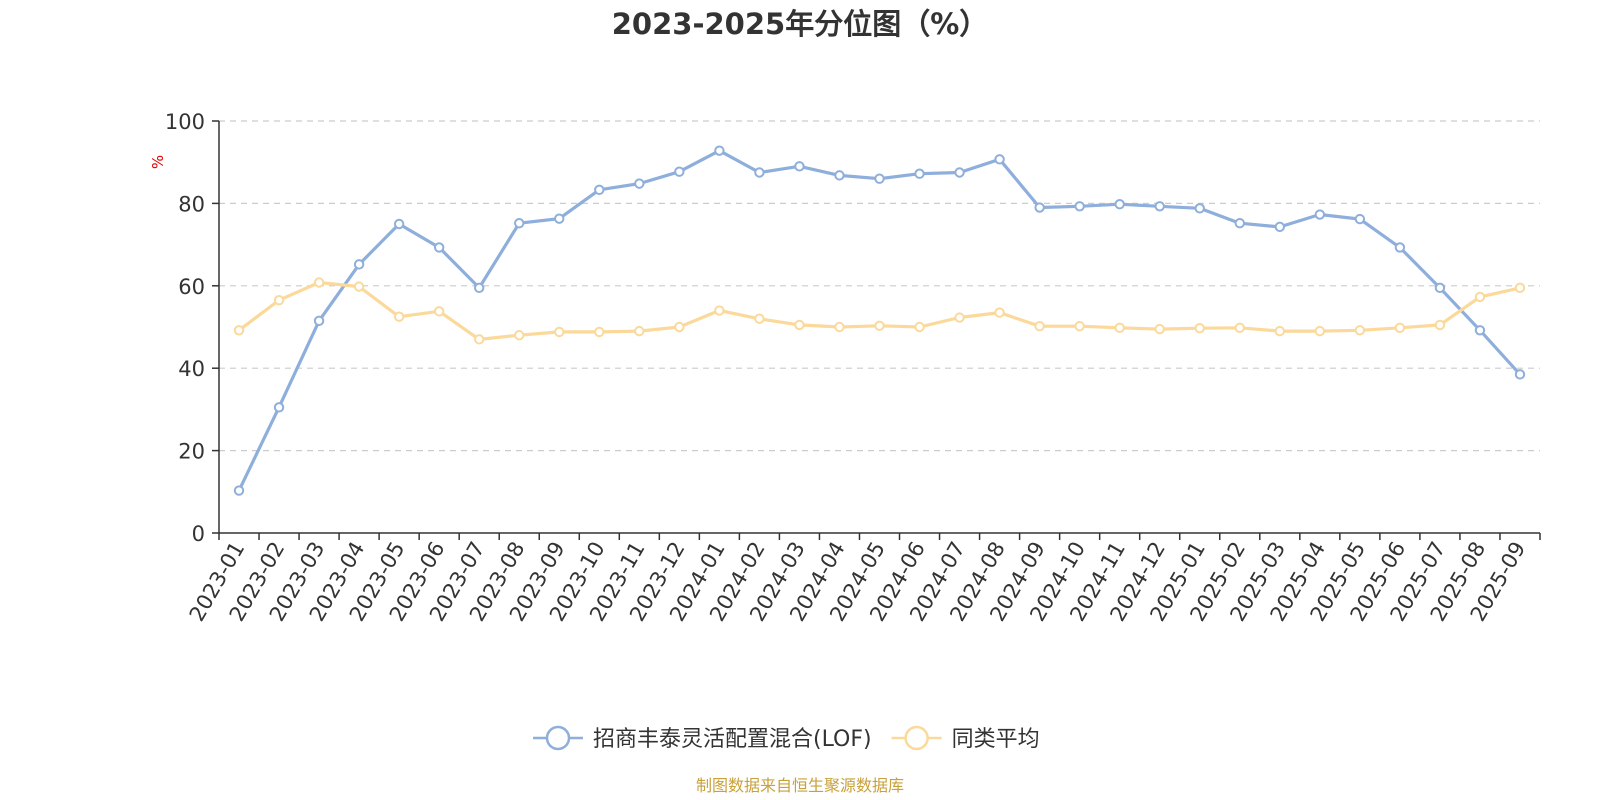  Describe the element at coordinates (800, 785) in the screenshot. I see `source-note: 制图数据来自恒生聚源数据库` at that location.